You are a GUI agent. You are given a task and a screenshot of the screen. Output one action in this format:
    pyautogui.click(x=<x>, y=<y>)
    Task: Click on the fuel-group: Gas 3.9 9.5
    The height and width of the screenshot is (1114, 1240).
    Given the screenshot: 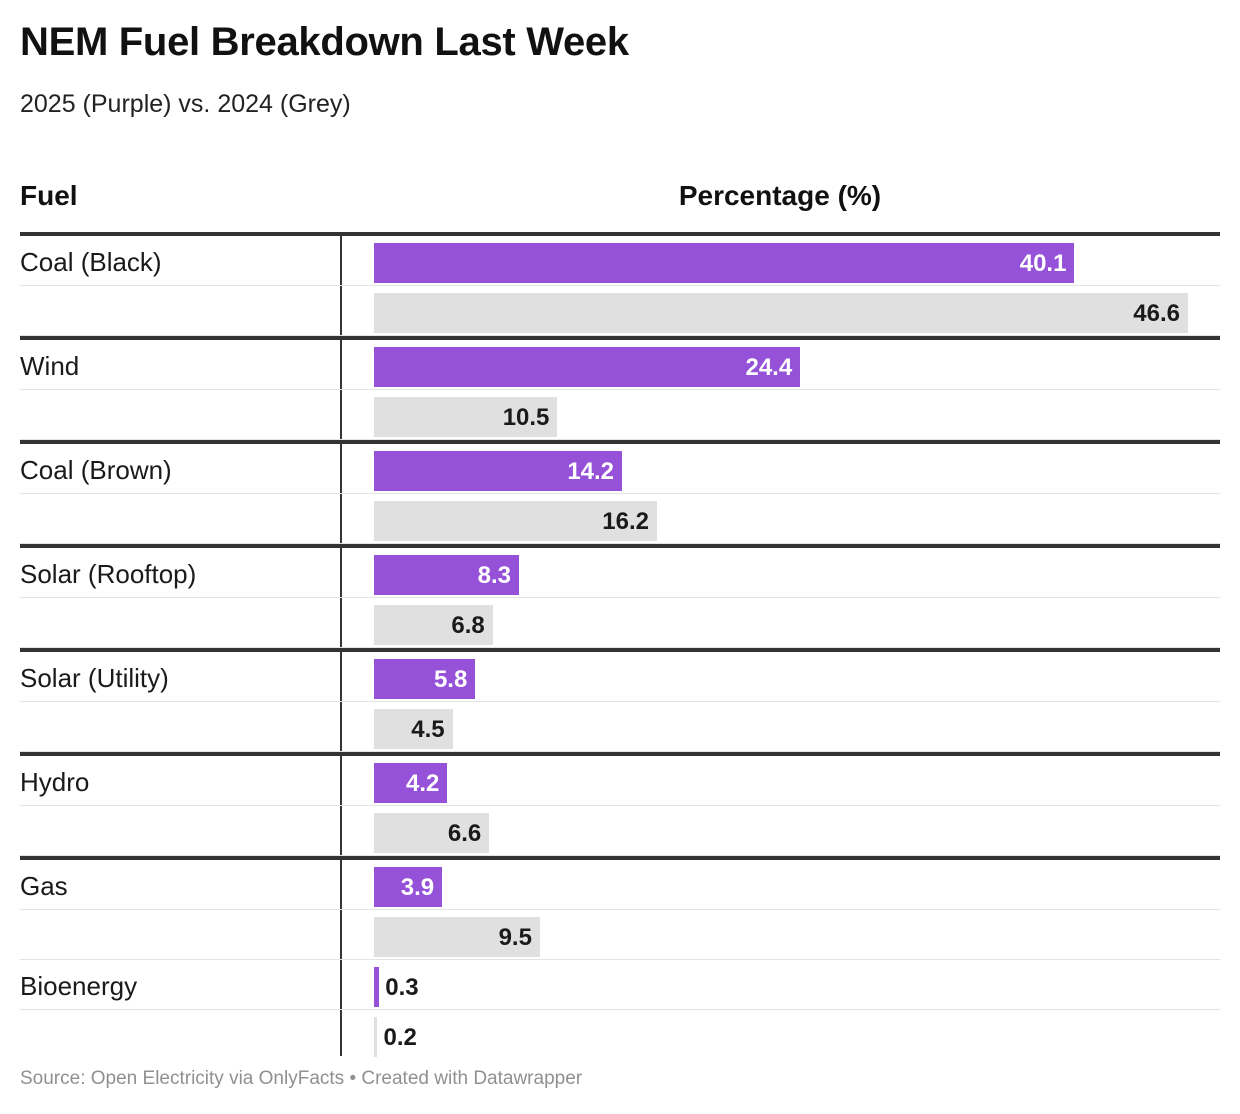 What is the action you would take?
    pyautogui.click(x=620, y=908)
    